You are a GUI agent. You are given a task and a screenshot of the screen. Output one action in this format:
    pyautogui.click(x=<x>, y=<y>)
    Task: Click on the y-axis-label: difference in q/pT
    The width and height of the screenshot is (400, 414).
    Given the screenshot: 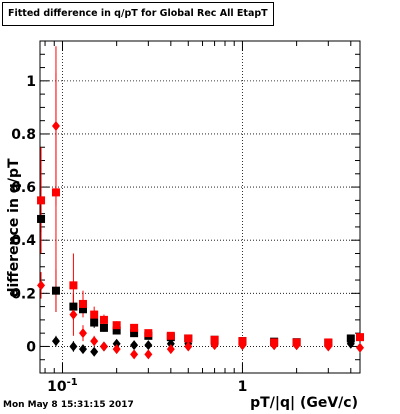 What is the action you would take?
    pyautogui.click(x=14, y=228)
    